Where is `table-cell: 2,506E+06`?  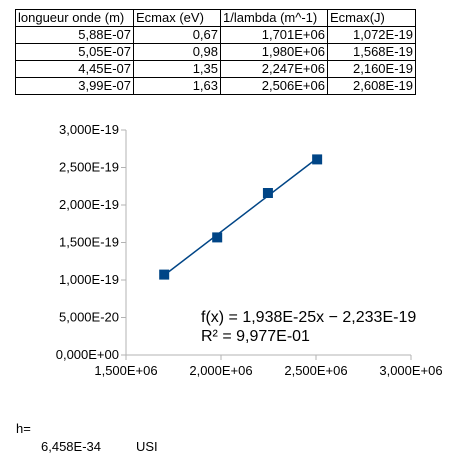 table-cell: 2,506E+06 is located at coordinates (274, 86).